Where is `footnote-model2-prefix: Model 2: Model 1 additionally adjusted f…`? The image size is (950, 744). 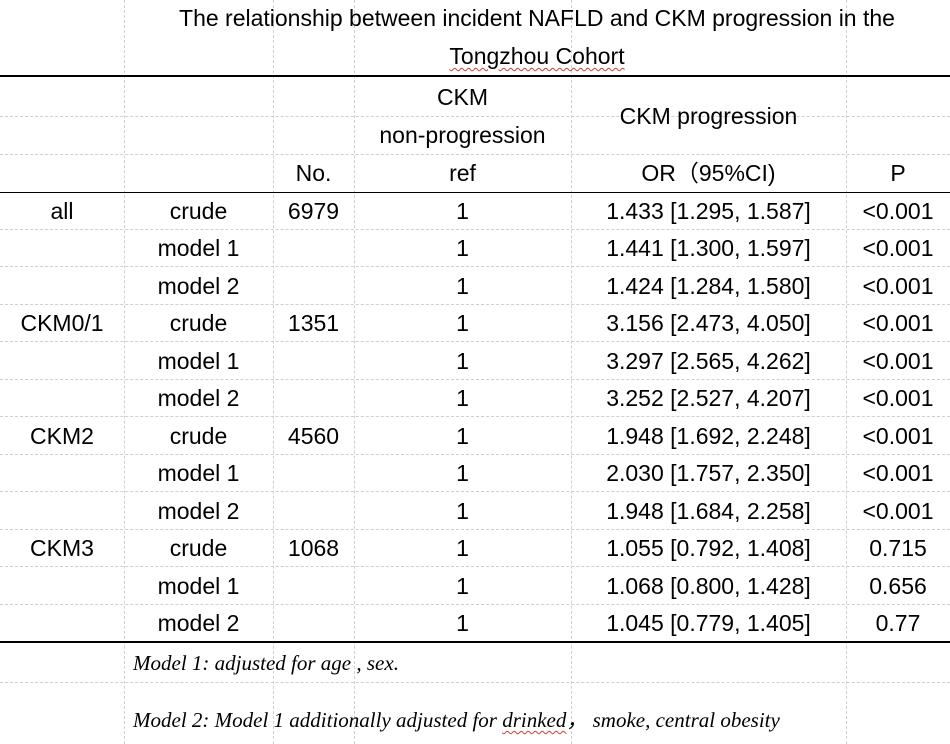 footnote-model2-prefix: Model 2: Model 1 additionally adjusted f… is located at coordinates (318, 720).